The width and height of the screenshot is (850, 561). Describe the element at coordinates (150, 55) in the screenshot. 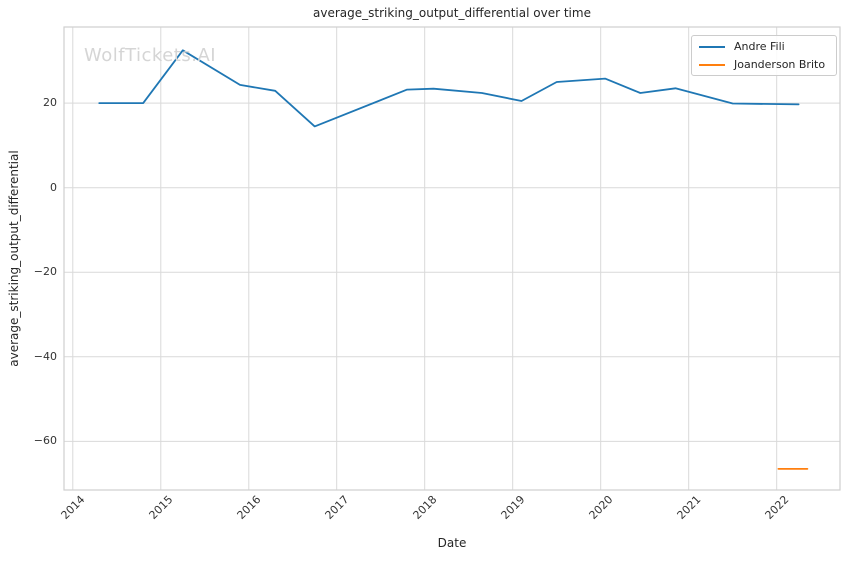

I see `watermark: WolfTickets.AI` at that location.